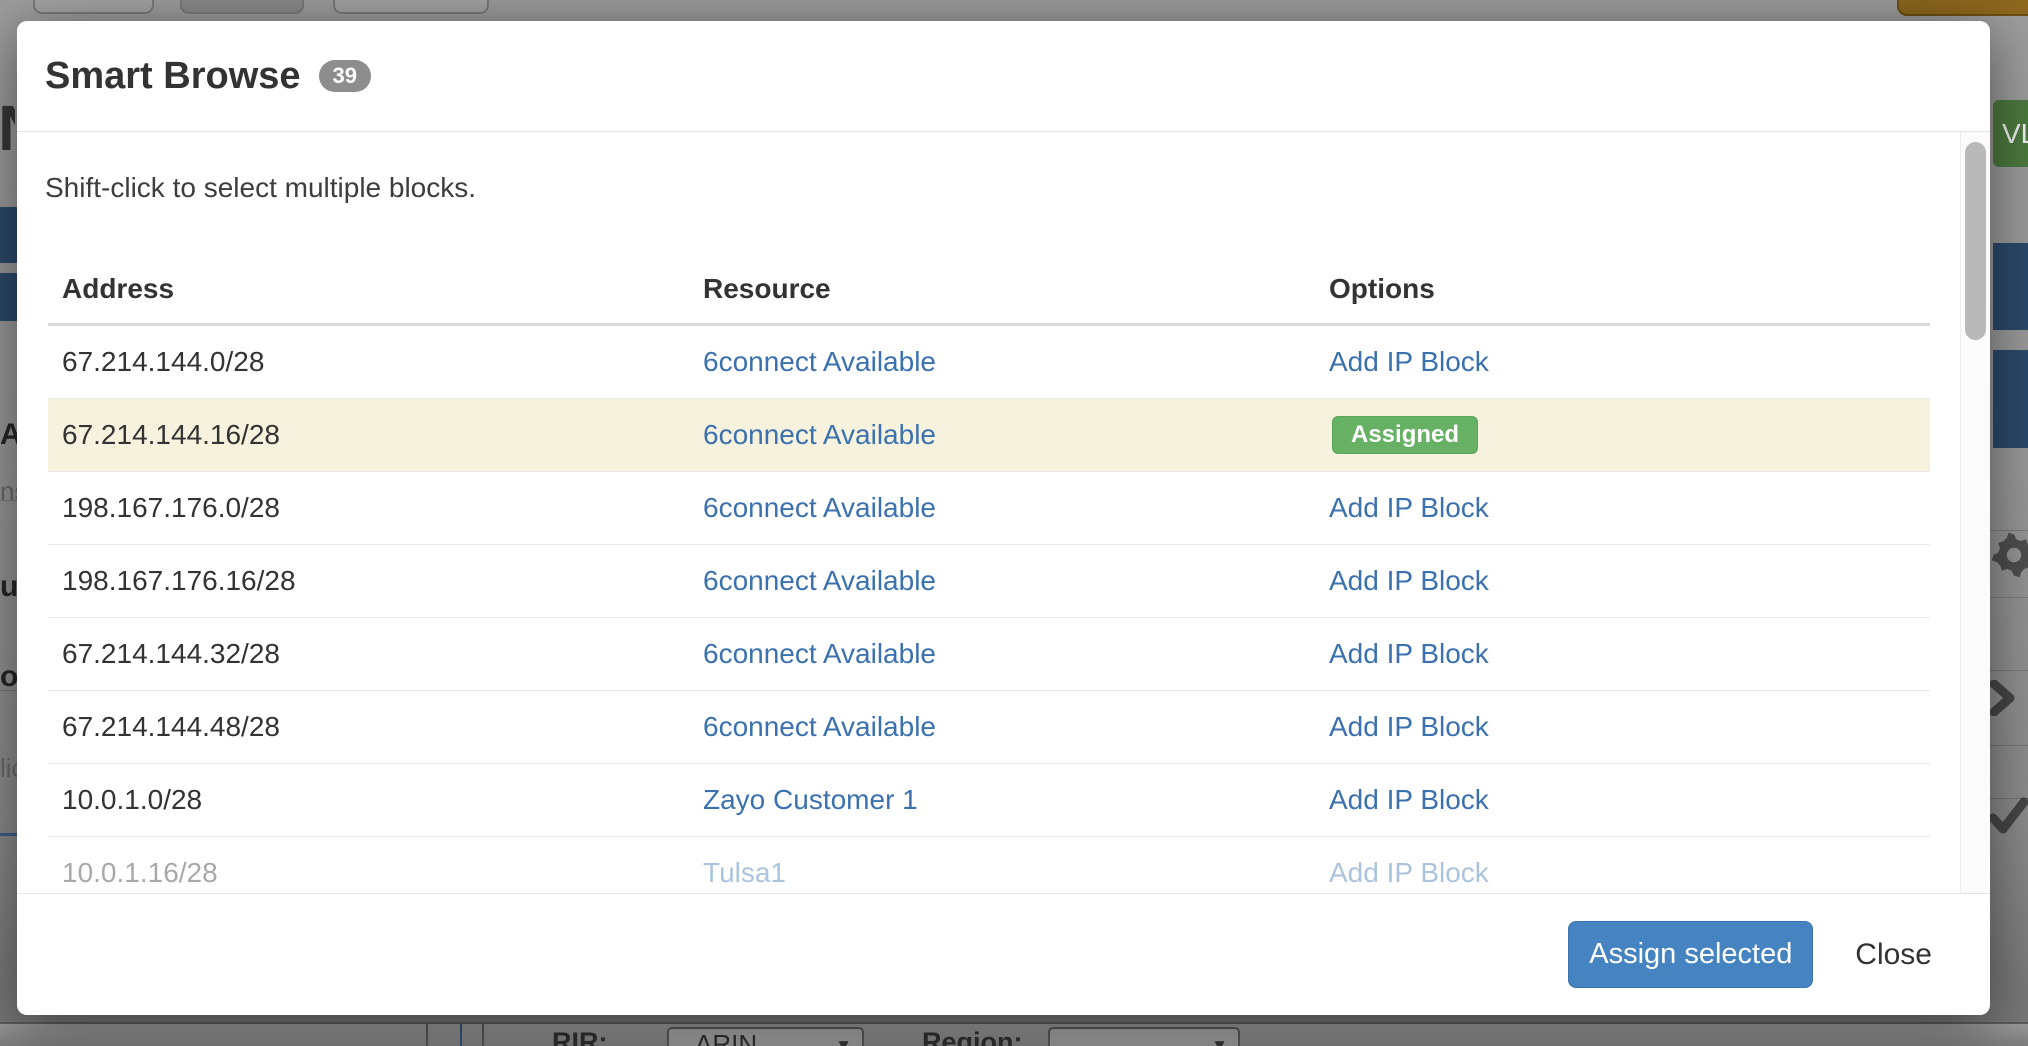  What do you see at coordinates (1144, 1036) in the screenshot?
I see `region-select: ▼` at bounding box center [1144, 1036].